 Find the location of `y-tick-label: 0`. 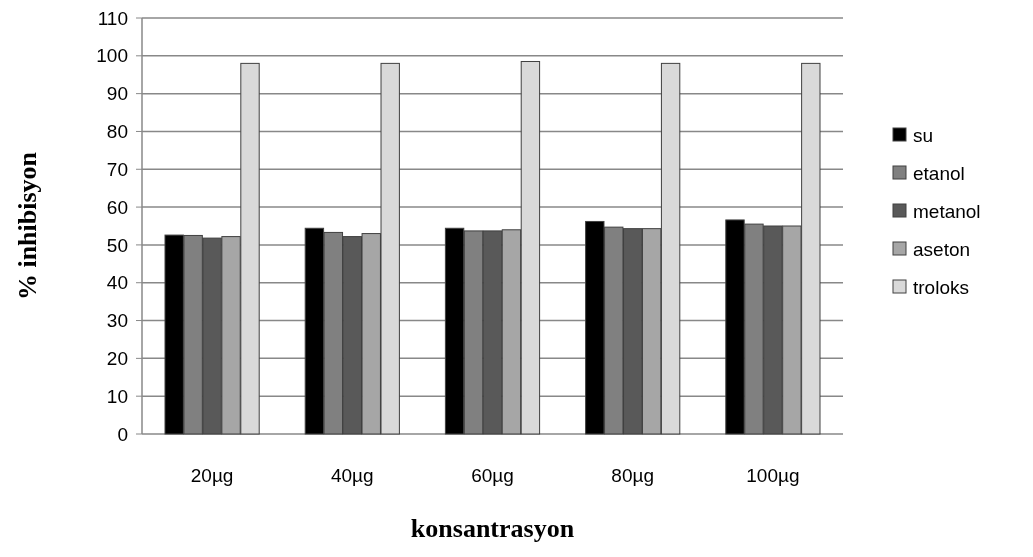

y-tick-label: 0 is located at coordinates (122, 434).